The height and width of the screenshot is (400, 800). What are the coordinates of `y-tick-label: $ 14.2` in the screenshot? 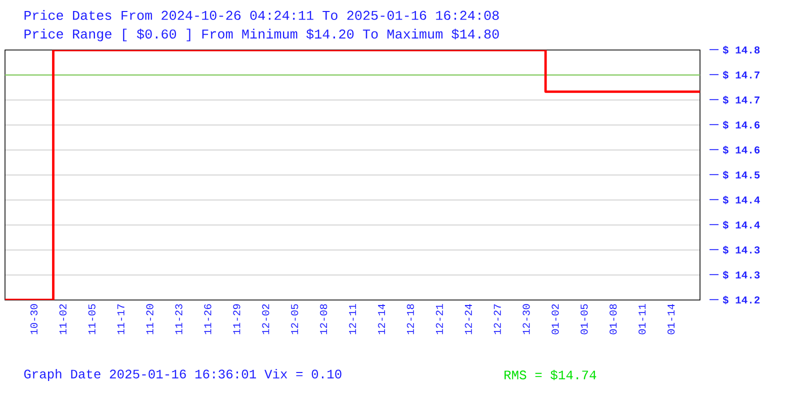 It's located at (741, 300).